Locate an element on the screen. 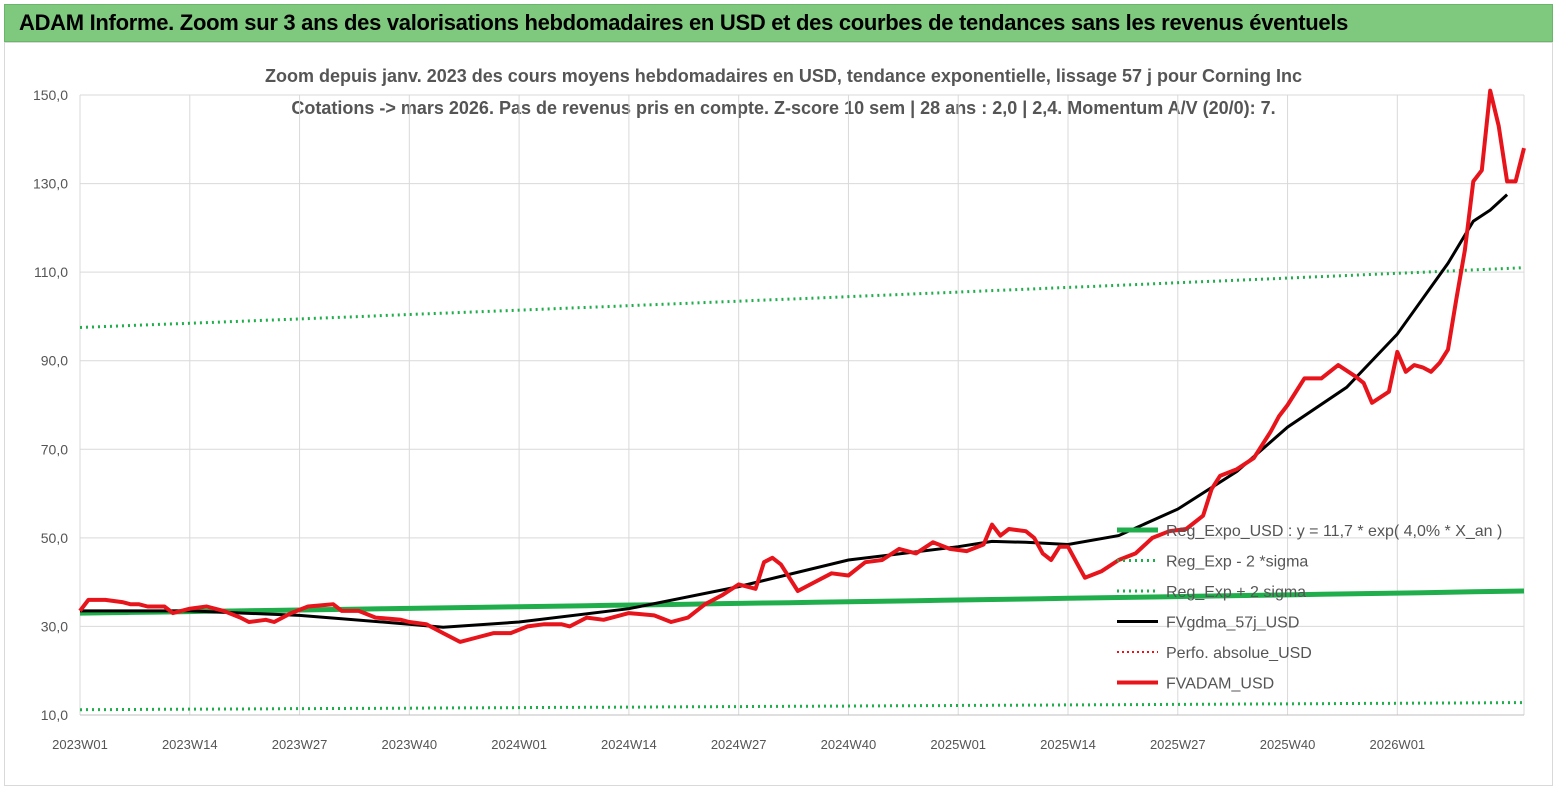  x-tick-label: 2023W27 is located at coordinates (300, 744).